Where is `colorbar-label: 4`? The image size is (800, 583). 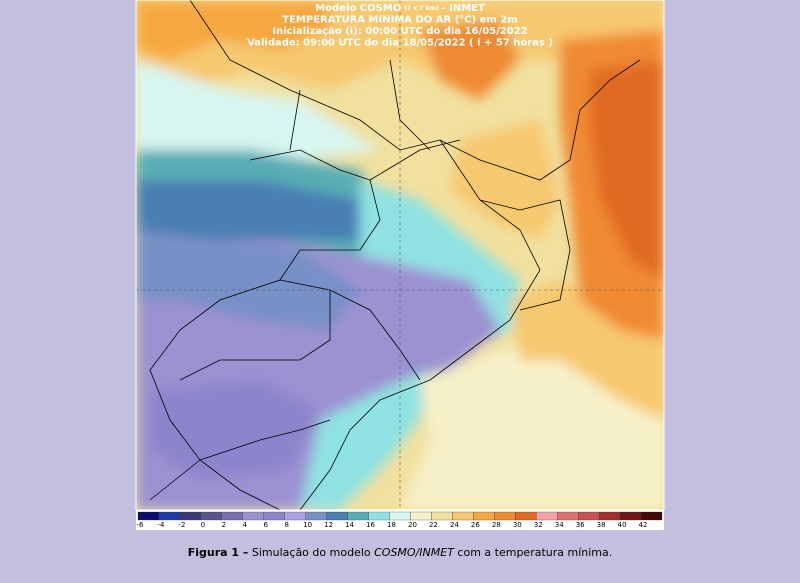
colorbar-label: 4 is located at coordinates (245, 525).